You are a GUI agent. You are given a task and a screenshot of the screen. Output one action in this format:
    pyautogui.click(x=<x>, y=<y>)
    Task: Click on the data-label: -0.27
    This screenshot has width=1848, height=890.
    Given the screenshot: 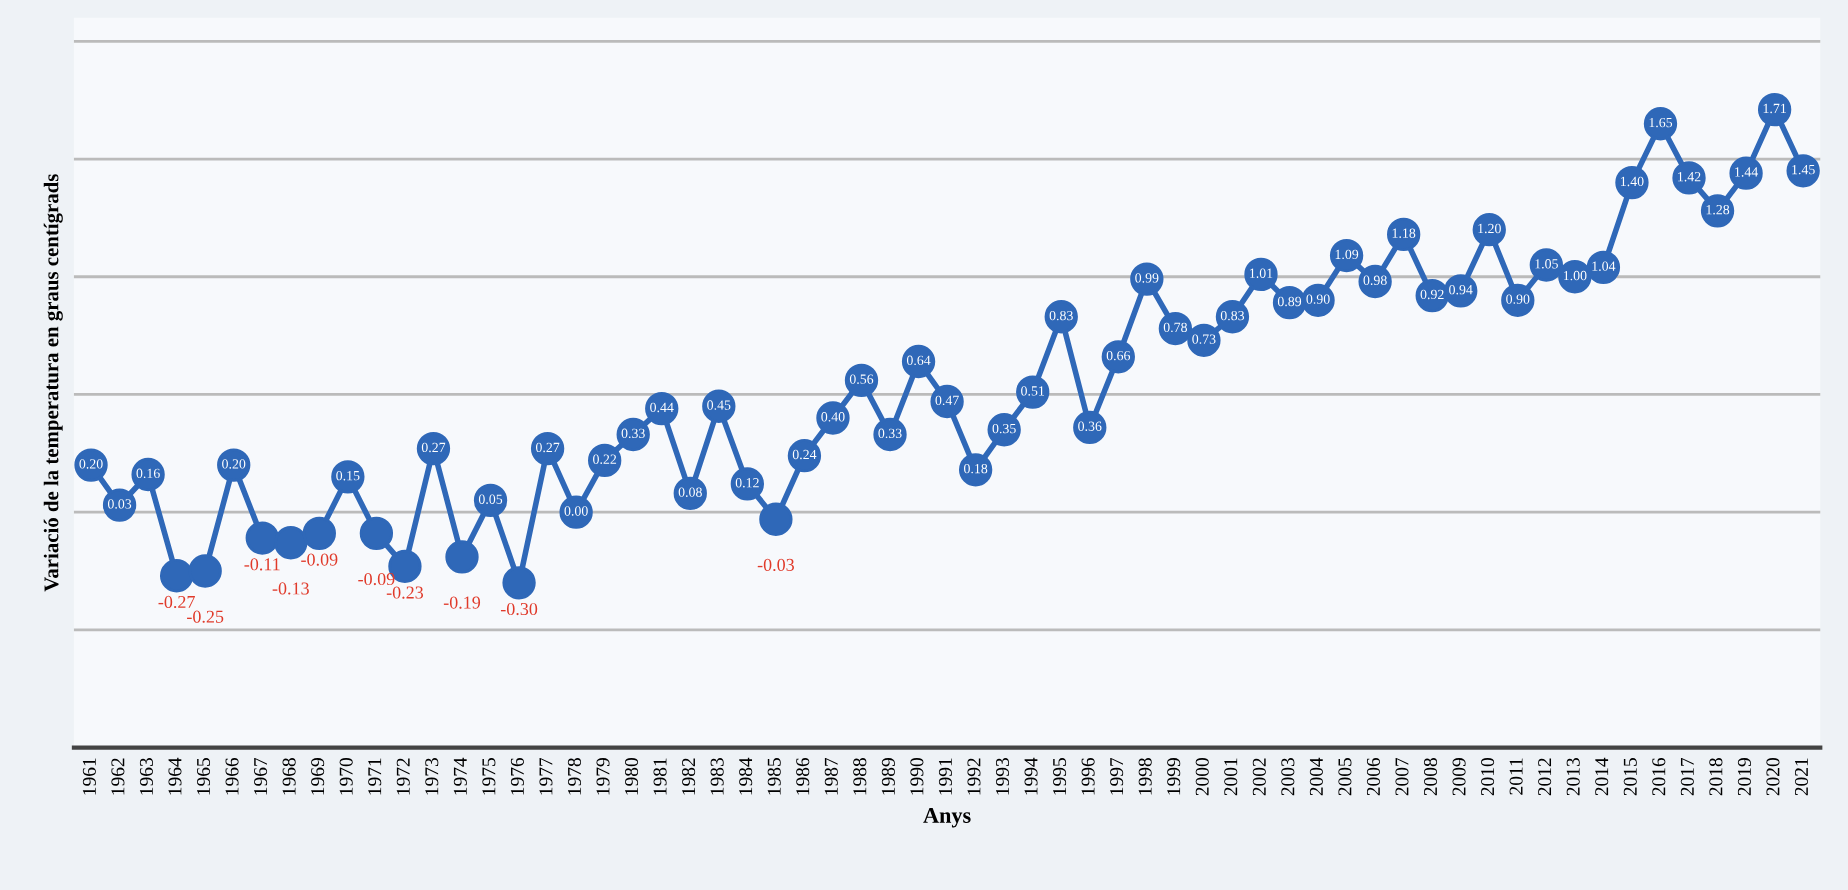 What is the action you would take?
    pyautogui.click(x=176, y=602)
    